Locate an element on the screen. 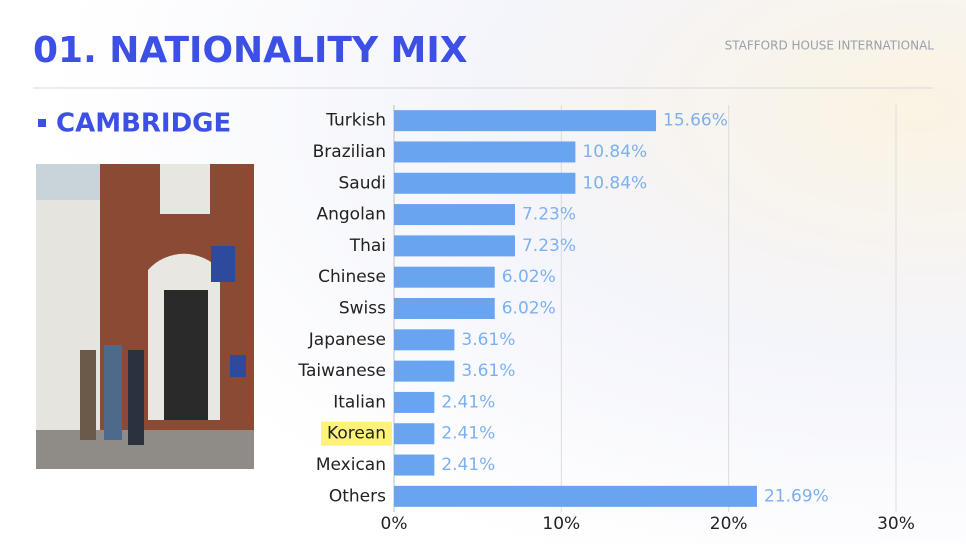 The width and height of the screenshot is (966, 548). y-tick-label: Italian is located at coordinates (359, 402).